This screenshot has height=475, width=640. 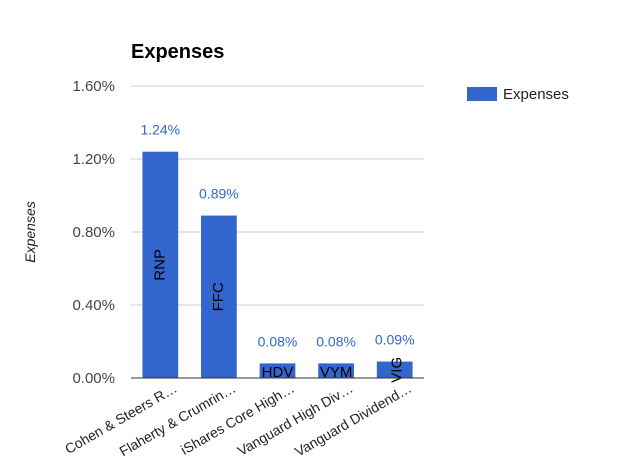 What do you see at coordinates (278, 316) in the screenshot?
I see `bar-inner-labels: RNP FFC HDV VYM VIG` at bounding box center [278, 316].